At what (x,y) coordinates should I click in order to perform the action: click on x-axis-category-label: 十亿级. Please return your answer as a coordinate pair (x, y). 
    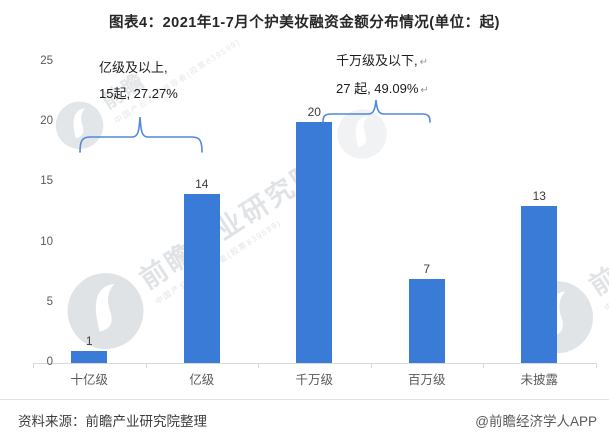
    Looking at the image, I should click on (89, 380).